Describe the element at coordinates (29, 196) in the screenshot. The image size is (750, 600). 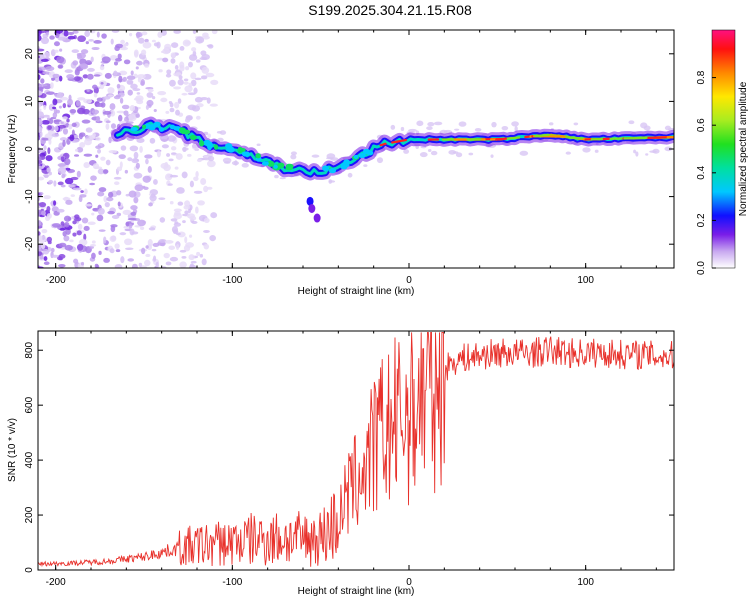
I see `spectrogram-y-tick-label: -10` at that location.